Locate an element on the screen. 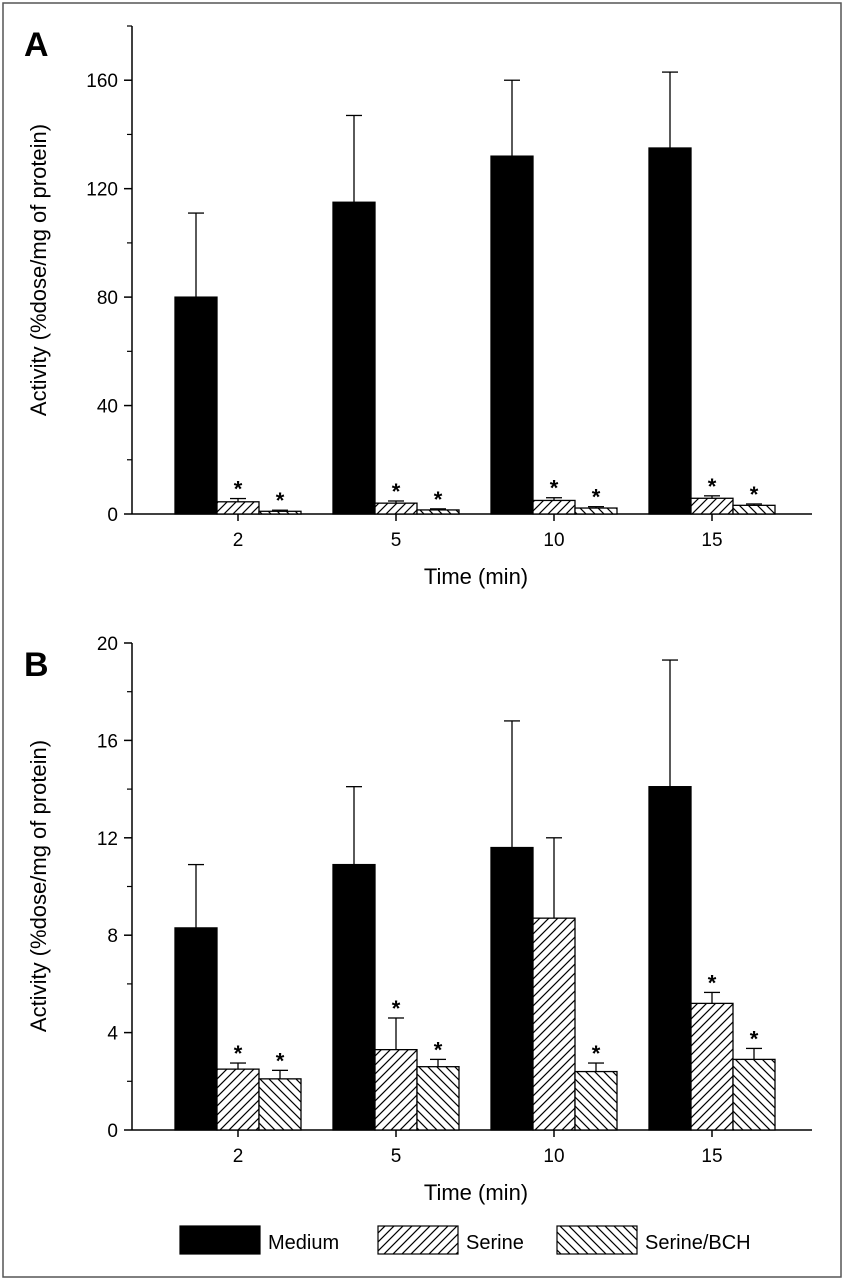 The height and width of the screenshot is (1285, 844). legend-swatch-medium is located at coordinates (220, 1240).